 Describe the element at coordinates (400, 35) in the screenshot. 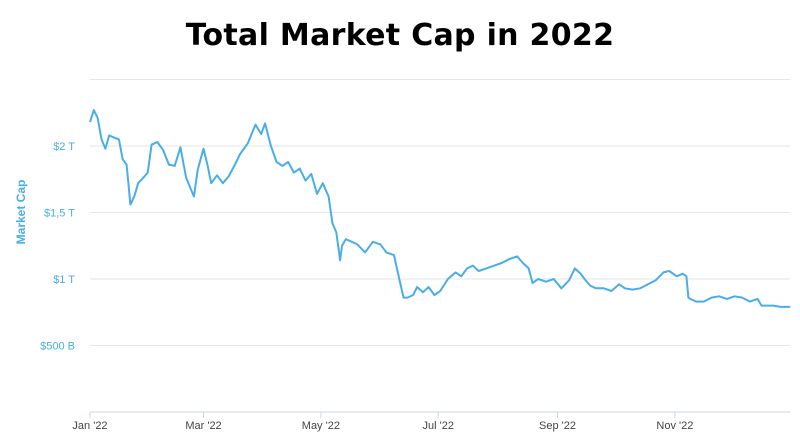

I see `chart-title: Total Market Cap in 2022` at that location.